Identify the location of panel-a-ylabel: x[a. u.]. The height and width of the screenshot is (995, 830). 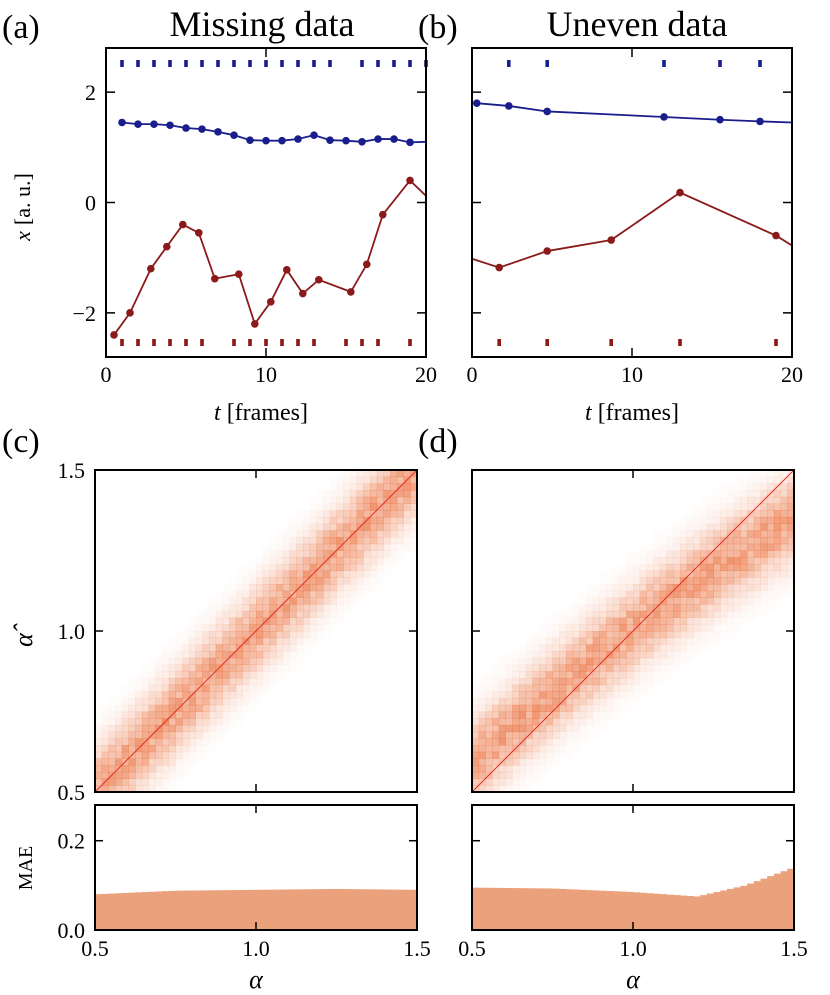
(22, 207).